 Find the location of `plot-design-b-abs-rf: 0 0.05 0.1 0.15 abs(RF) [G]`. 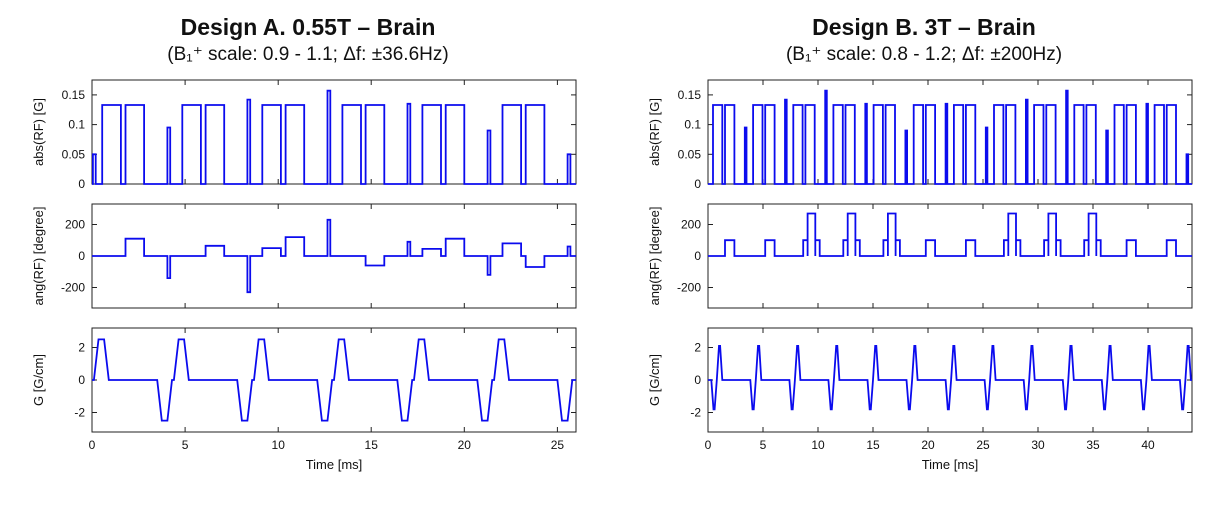

plot-design-b-abs-rf: 0 0.05 0.1 0.15 abs(RF) [G] is located at coordinates (920, 135).